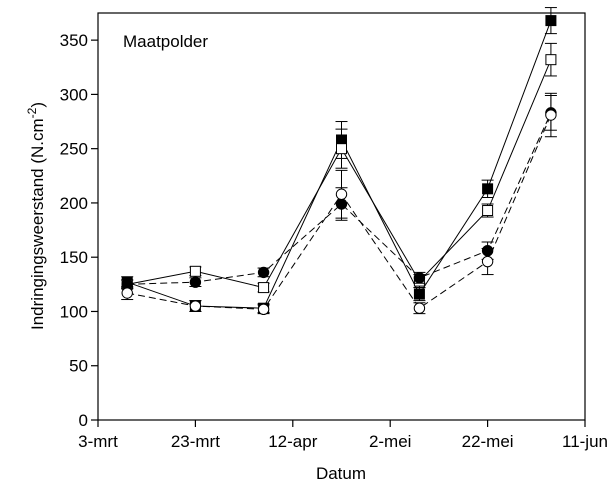 Image resolution: width=614 pixels, height=488 pixels. Describe the element at coordinates (78, 366) in the screenshot. I see `y-tick-label: 50` at that location.